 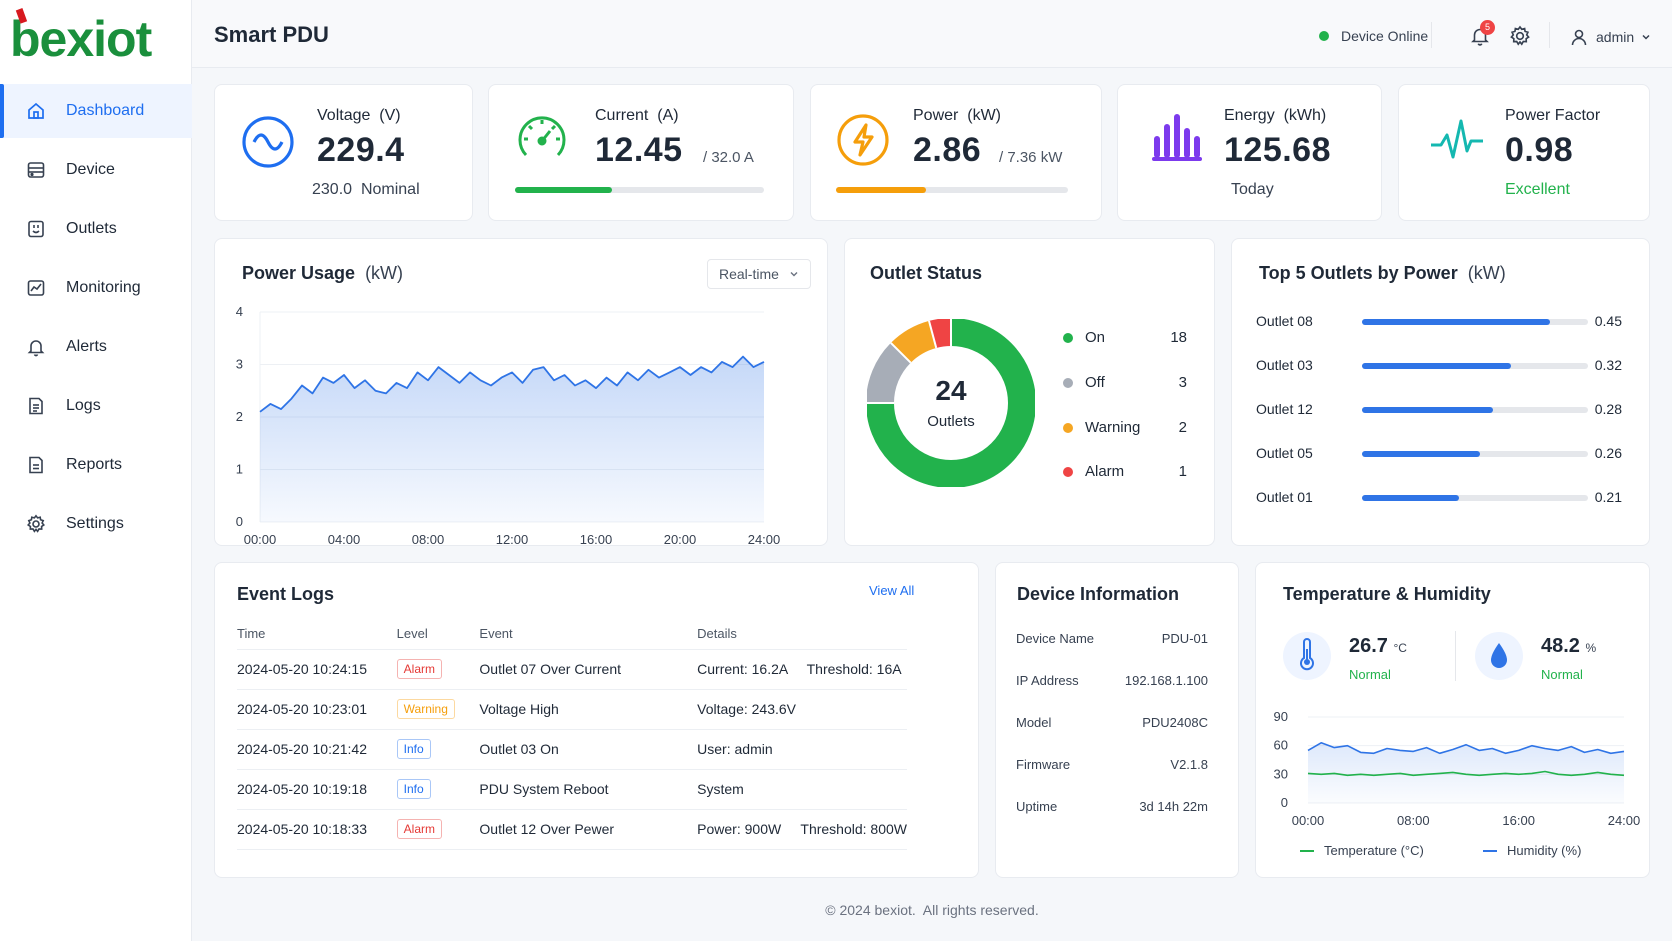 I want to click on legend-off: Off 3, so click(x=1125, y=382).